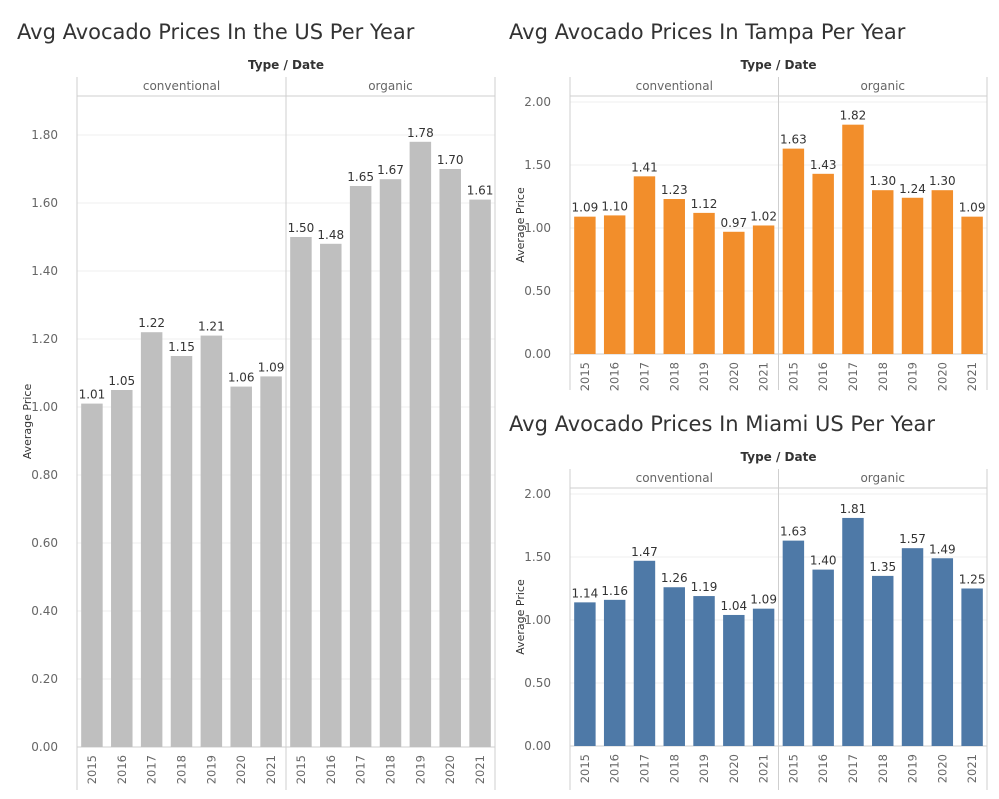 The height and width of the screenshot is (799, 999). Describe the element at coordinates (823, 165) in the screenshot. I see `data-label: 1.43` at that location.